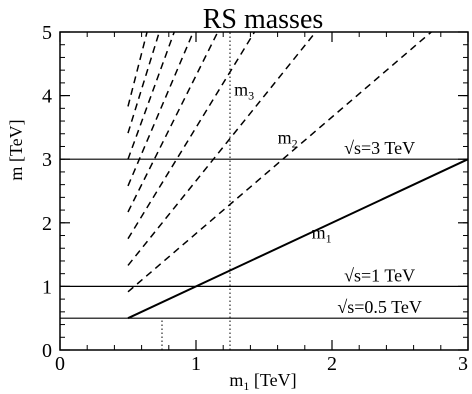 The width and height of the screenshot is (472, 394). I want to click on horizontal-line-label: √s=0.5 TeV, so click(379, 307).